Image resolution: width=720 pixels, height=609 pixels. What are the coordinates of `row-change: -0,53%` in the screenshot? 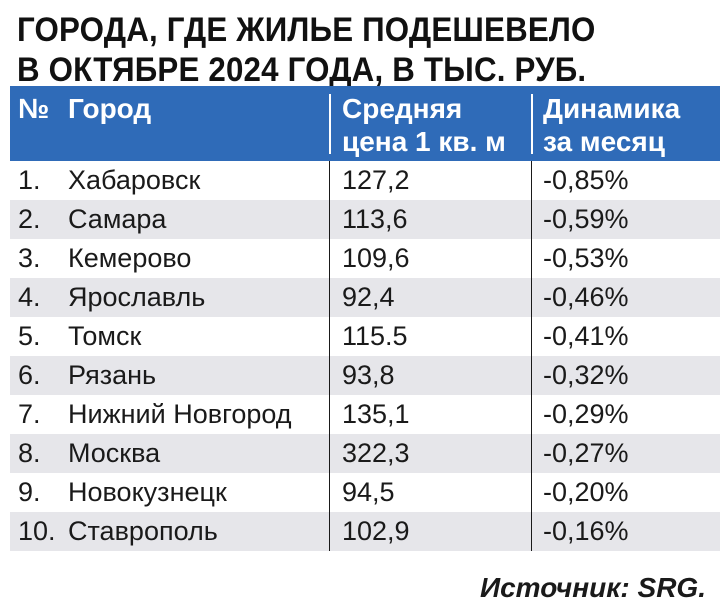 It's located at (586, 258).